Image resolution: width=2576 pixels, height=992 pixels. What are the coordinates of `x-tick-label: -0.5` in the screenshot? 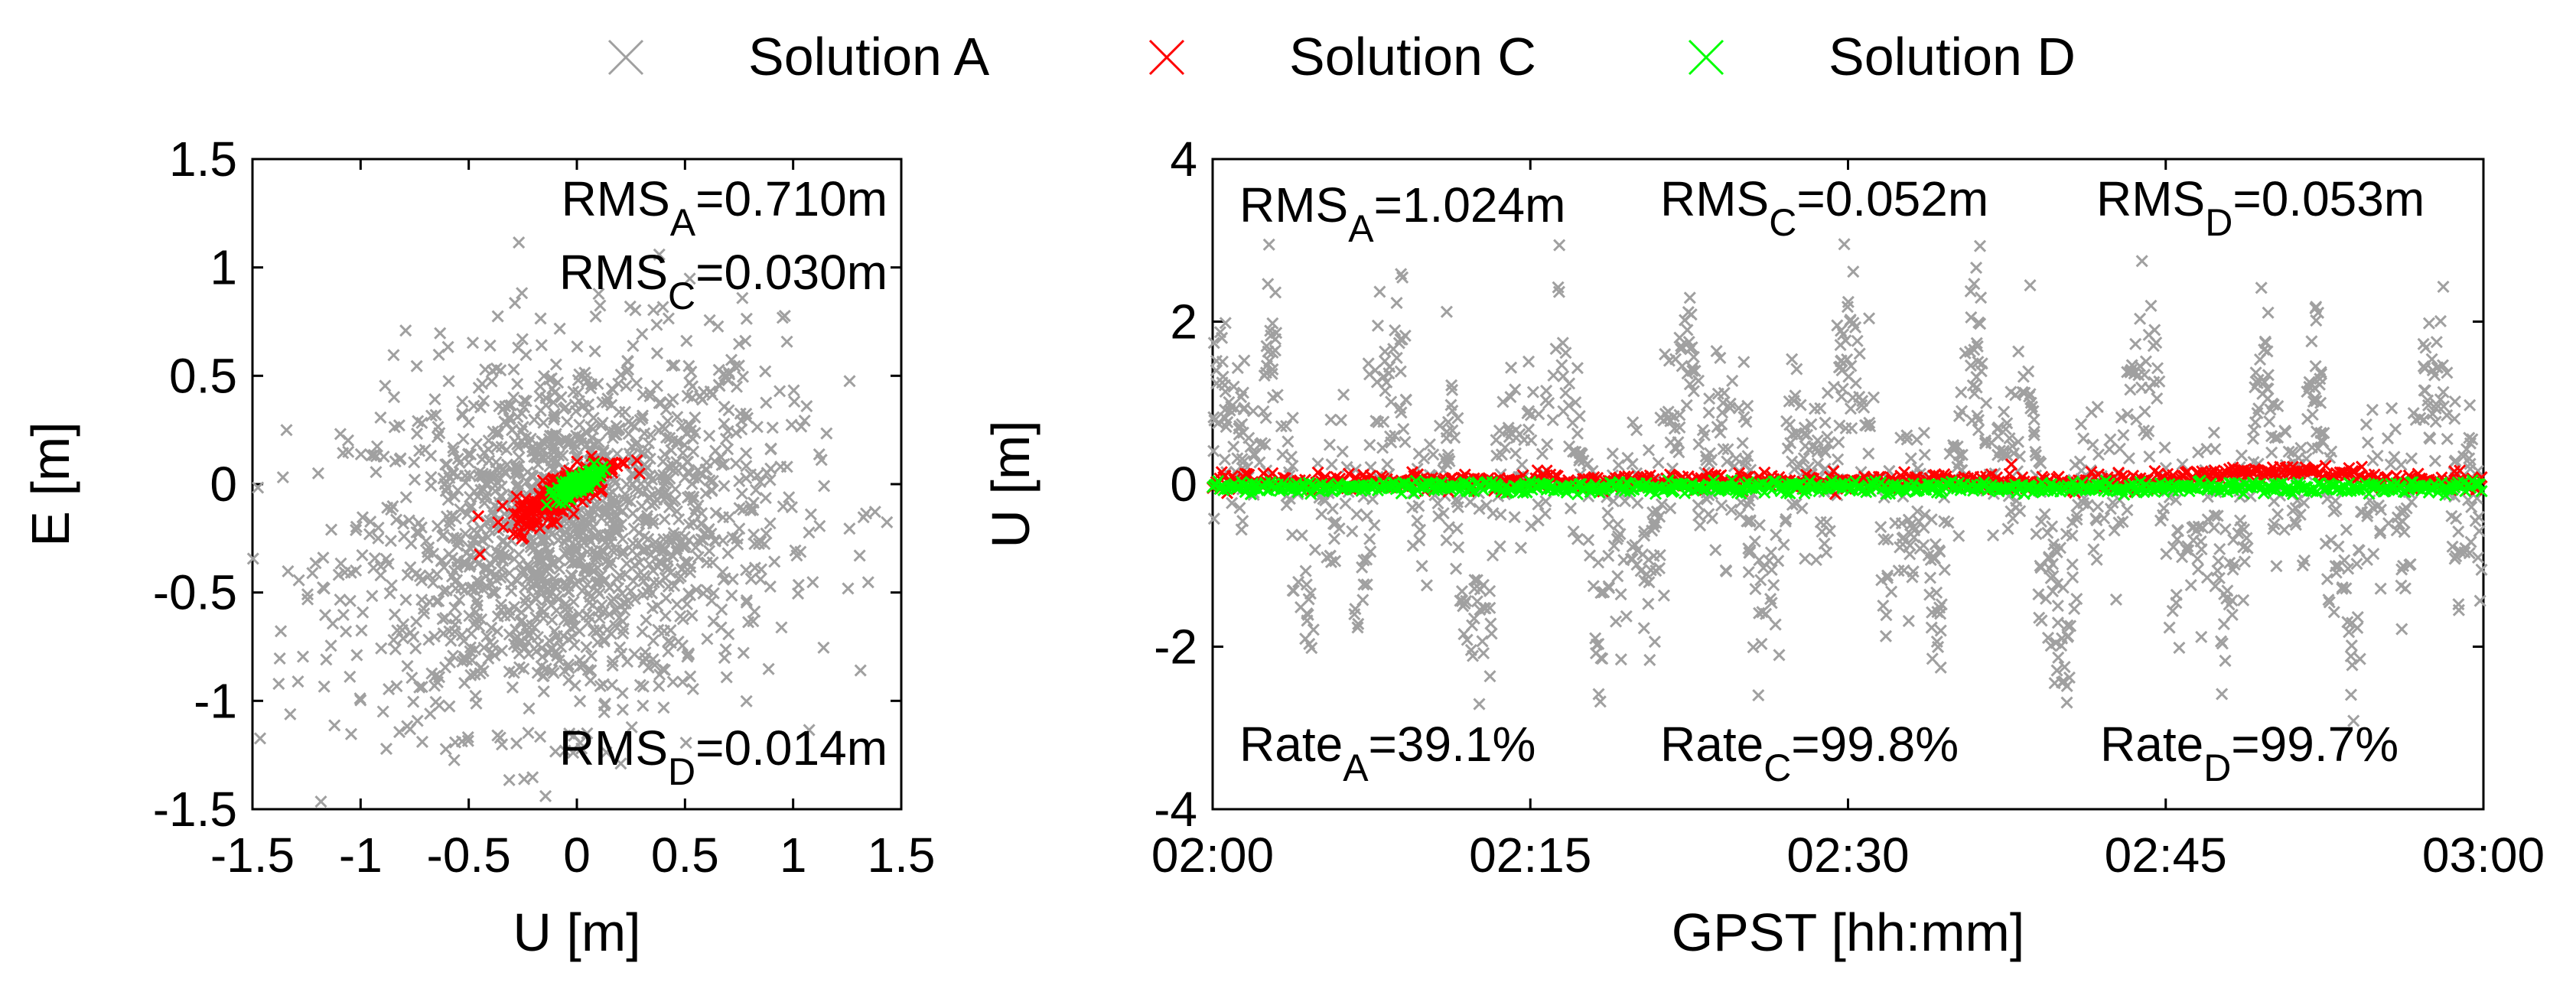 It's located at (469, 855).